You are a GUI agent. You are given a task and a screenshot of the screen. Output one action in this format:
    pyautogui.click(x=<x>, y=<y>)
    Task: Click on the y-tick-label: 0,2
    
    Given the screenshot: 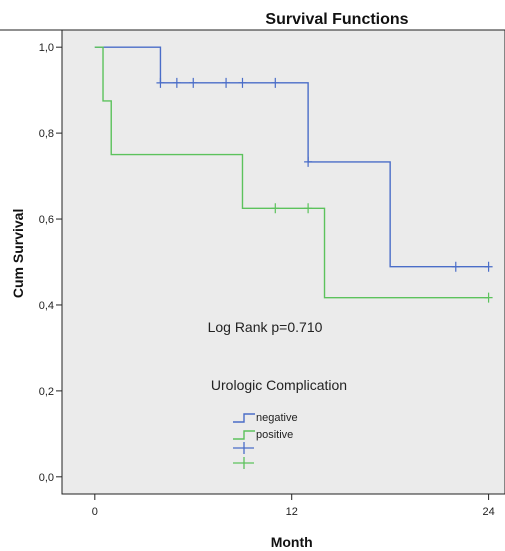 What is the action you would take?
    pyautogui.click(x=46, y=392)
    